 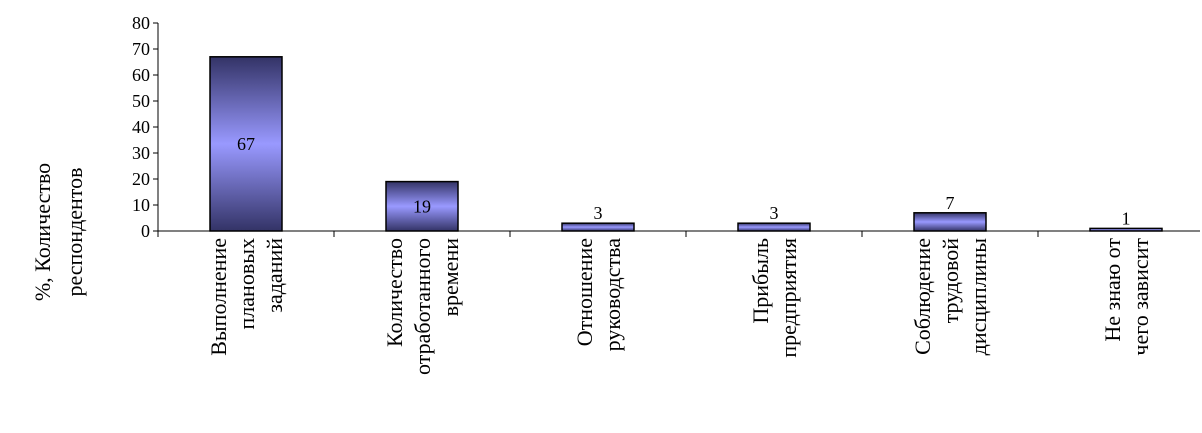 What do you see at coordinates (274, 275) in the screenshot?
I see `category-label-line: заданий` at bounding box center [274, 275].